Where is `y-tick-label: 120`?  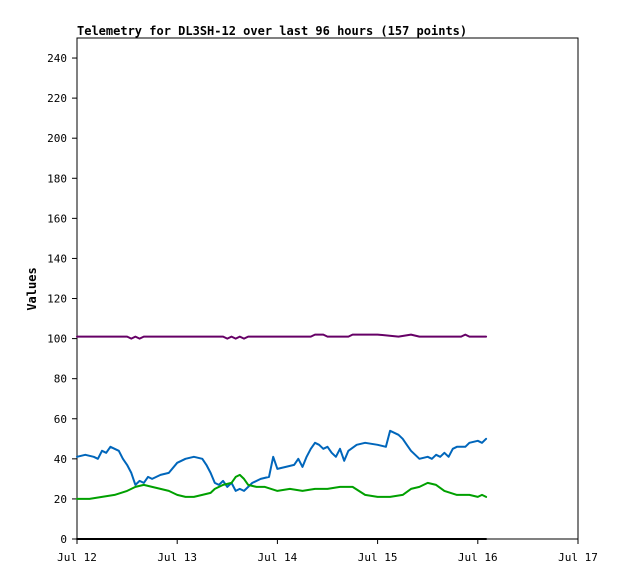 y-tick-label: 120 is located at coordinates (57, 299).